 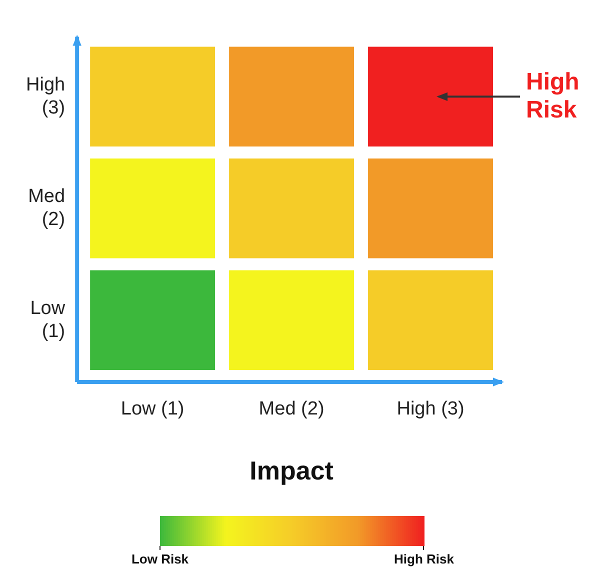 I want to click on y-tick-label: Med (2), so click(x=47, y=208).